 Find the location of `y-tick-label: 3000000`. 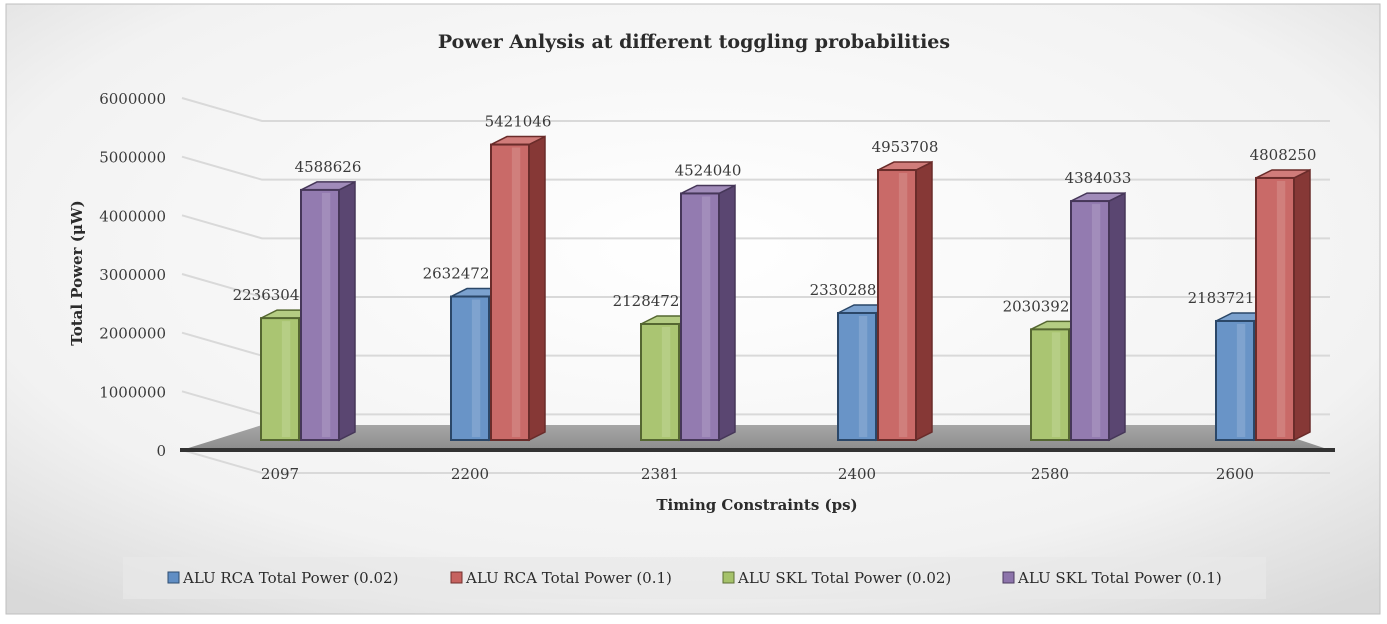

y-tick-label: 3000000 is located at coordinates (132, 275).